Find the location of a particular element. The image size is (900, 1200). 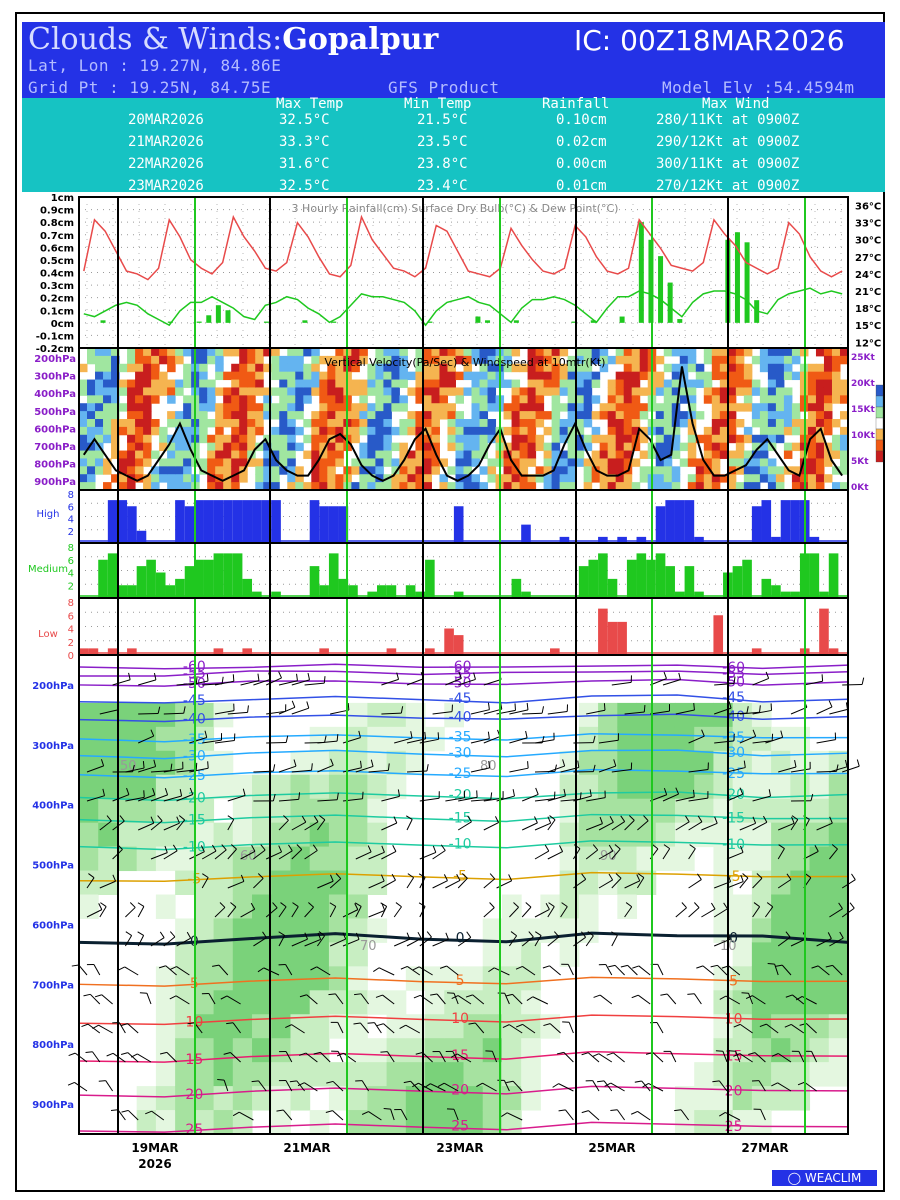

temperature-contour is located at coordinates (463, 938).